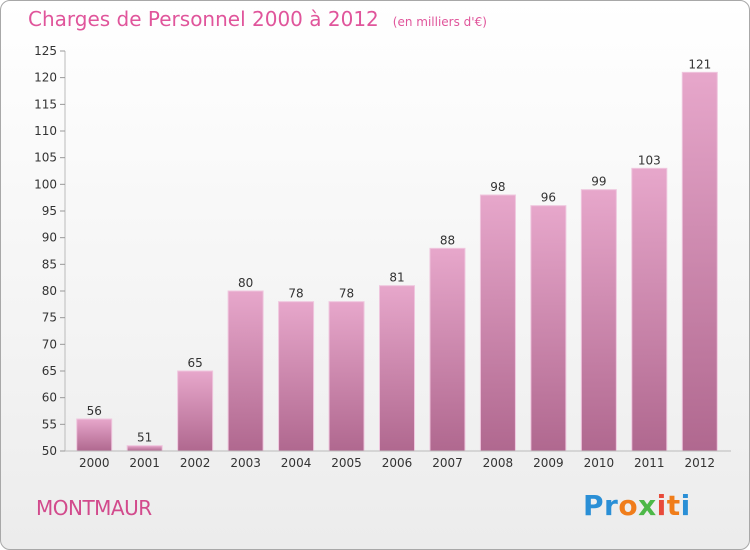 This screenshot has width=750, height=550. Describe the element at coordinates (45, 104) in the screenshot. I see `y-tick-label: 115` at that location.